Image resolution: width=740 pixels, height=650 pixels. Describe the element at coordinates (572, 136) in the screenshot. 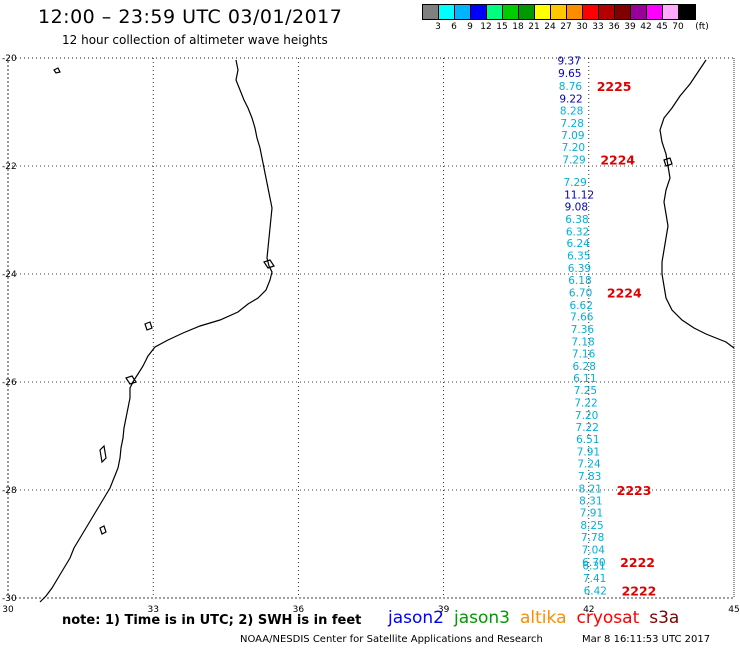

I see `wave-height-reading: 7.09` at that location.